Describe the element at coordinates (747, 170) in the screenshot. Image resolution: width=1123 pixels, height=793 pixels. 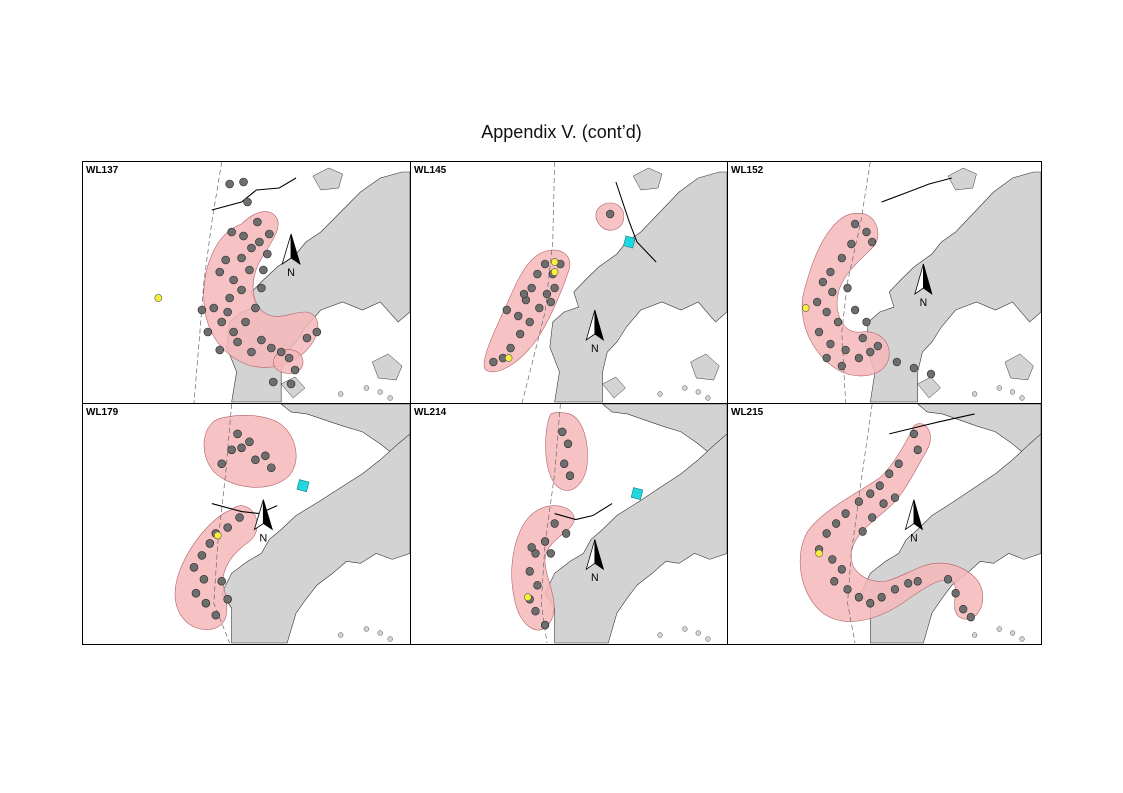
I see `panel-label: WL152` at that location.